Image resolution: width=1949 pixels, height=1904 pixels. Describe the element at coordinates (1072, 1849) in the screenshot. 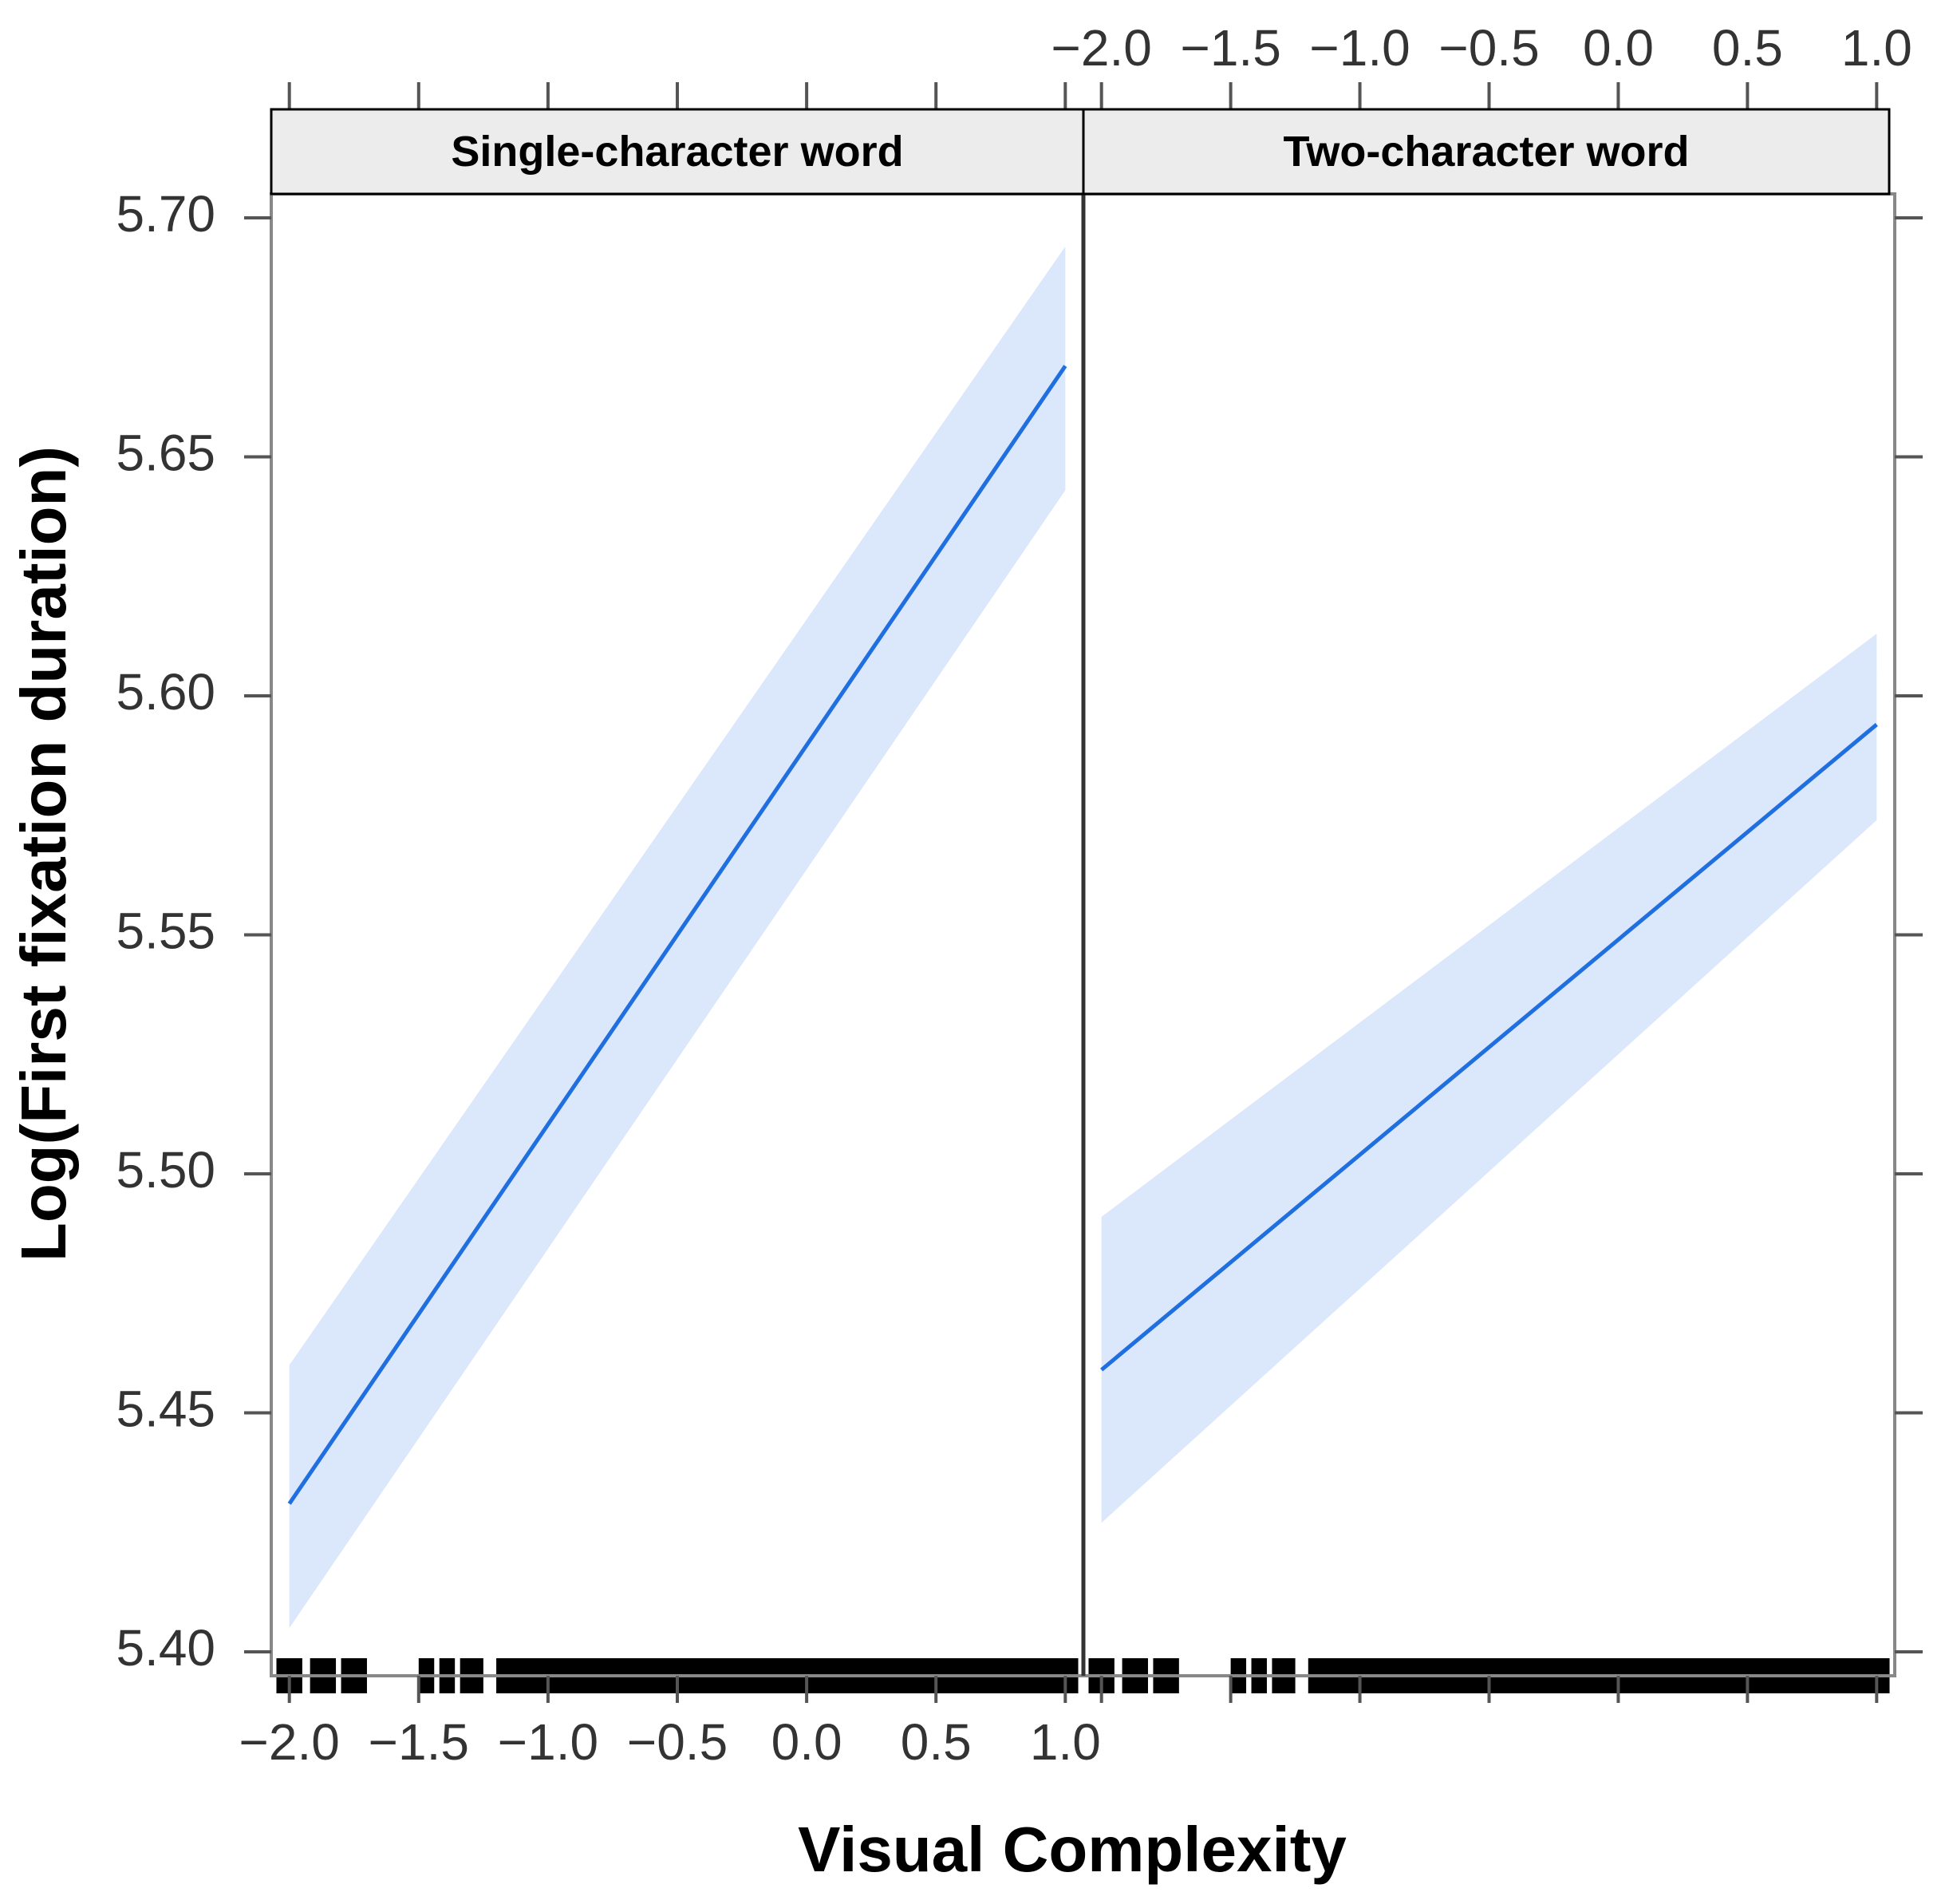

I see `x-axis-title: Visual Complexity` at that location.